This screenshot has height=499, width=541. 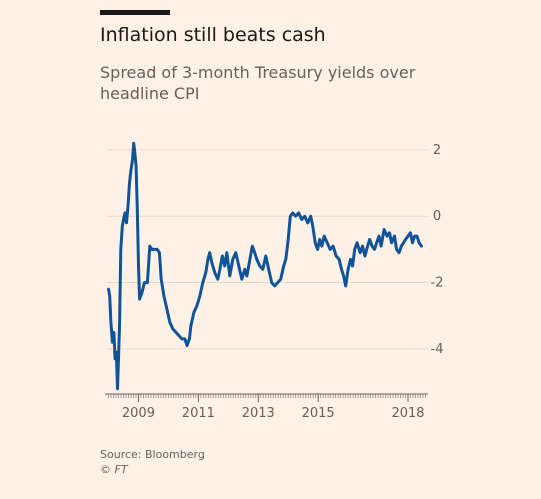 What do you see at coordinates (437, 150) in the screenshot?
I see `y-tick-label: 2` at bounding box center [437, 150].